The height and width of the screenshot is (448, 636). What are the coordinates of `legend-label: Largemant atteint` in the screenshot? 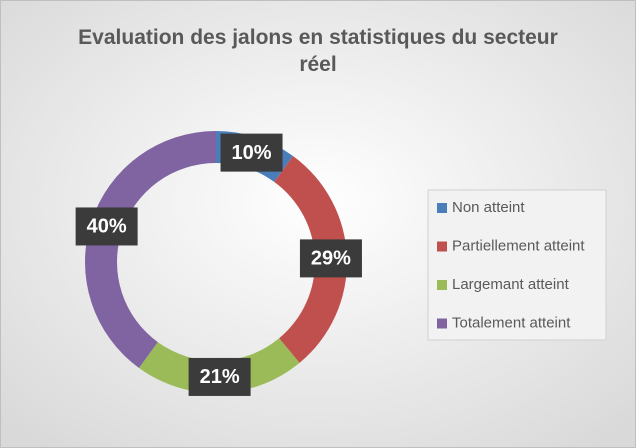 It's located at (511, 284).